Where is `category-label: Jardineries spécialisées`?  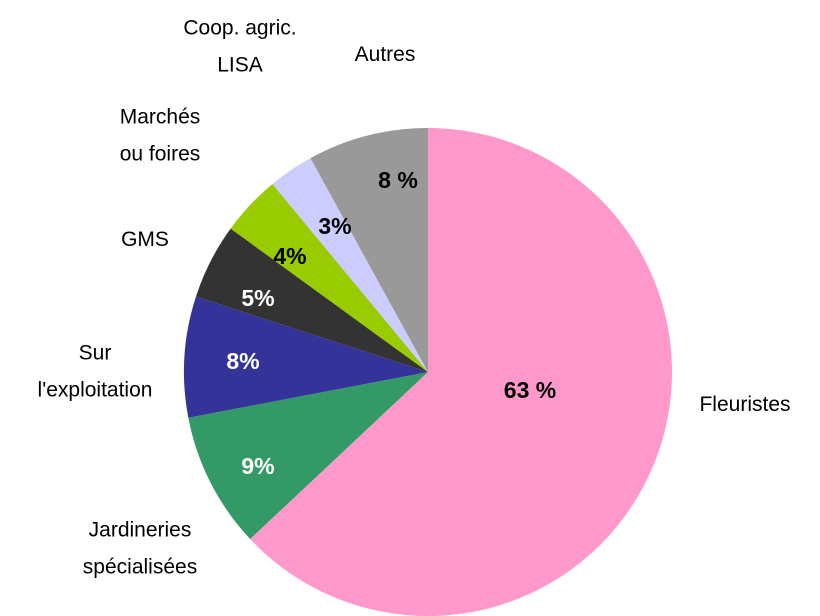 category-label: Jardineries spécialisées is located at coordinates (140, 548).